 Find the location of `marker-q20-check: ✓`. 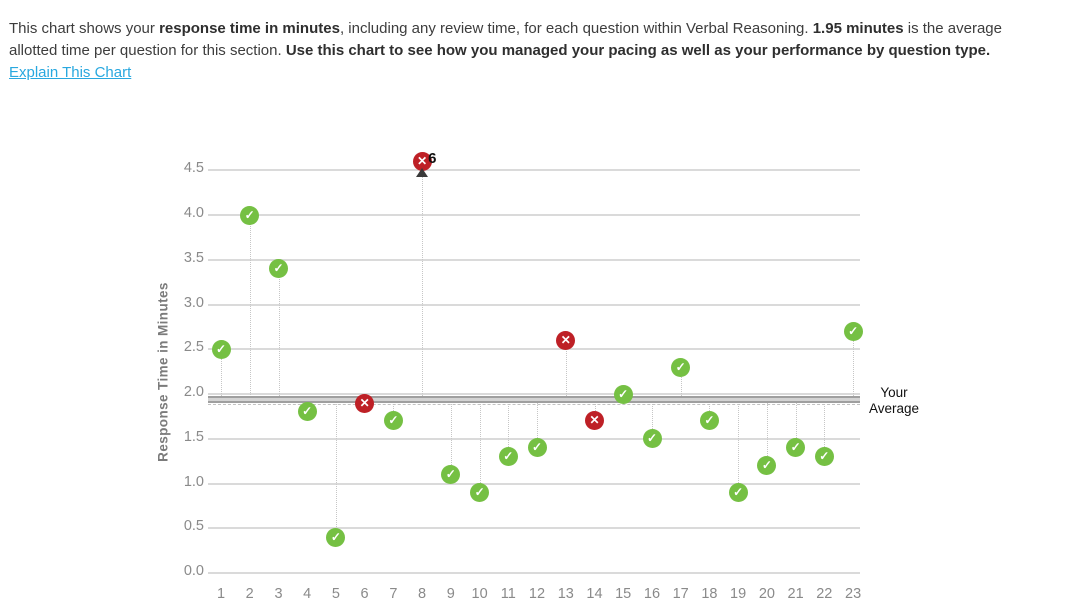

marker-q20-check: ✓ is located at coordinates (767, 466).